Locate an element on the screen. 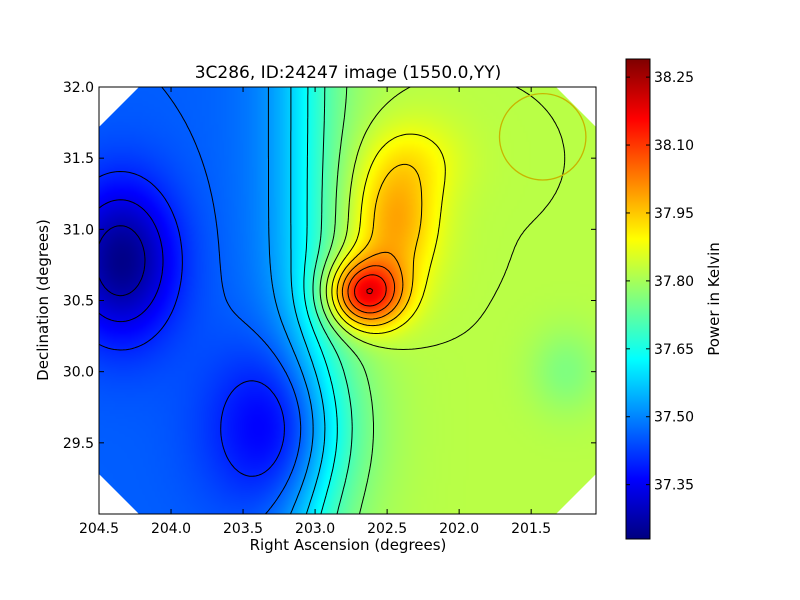  y-axis-label: Declination (degrees) is located at coordinates (43, 300).